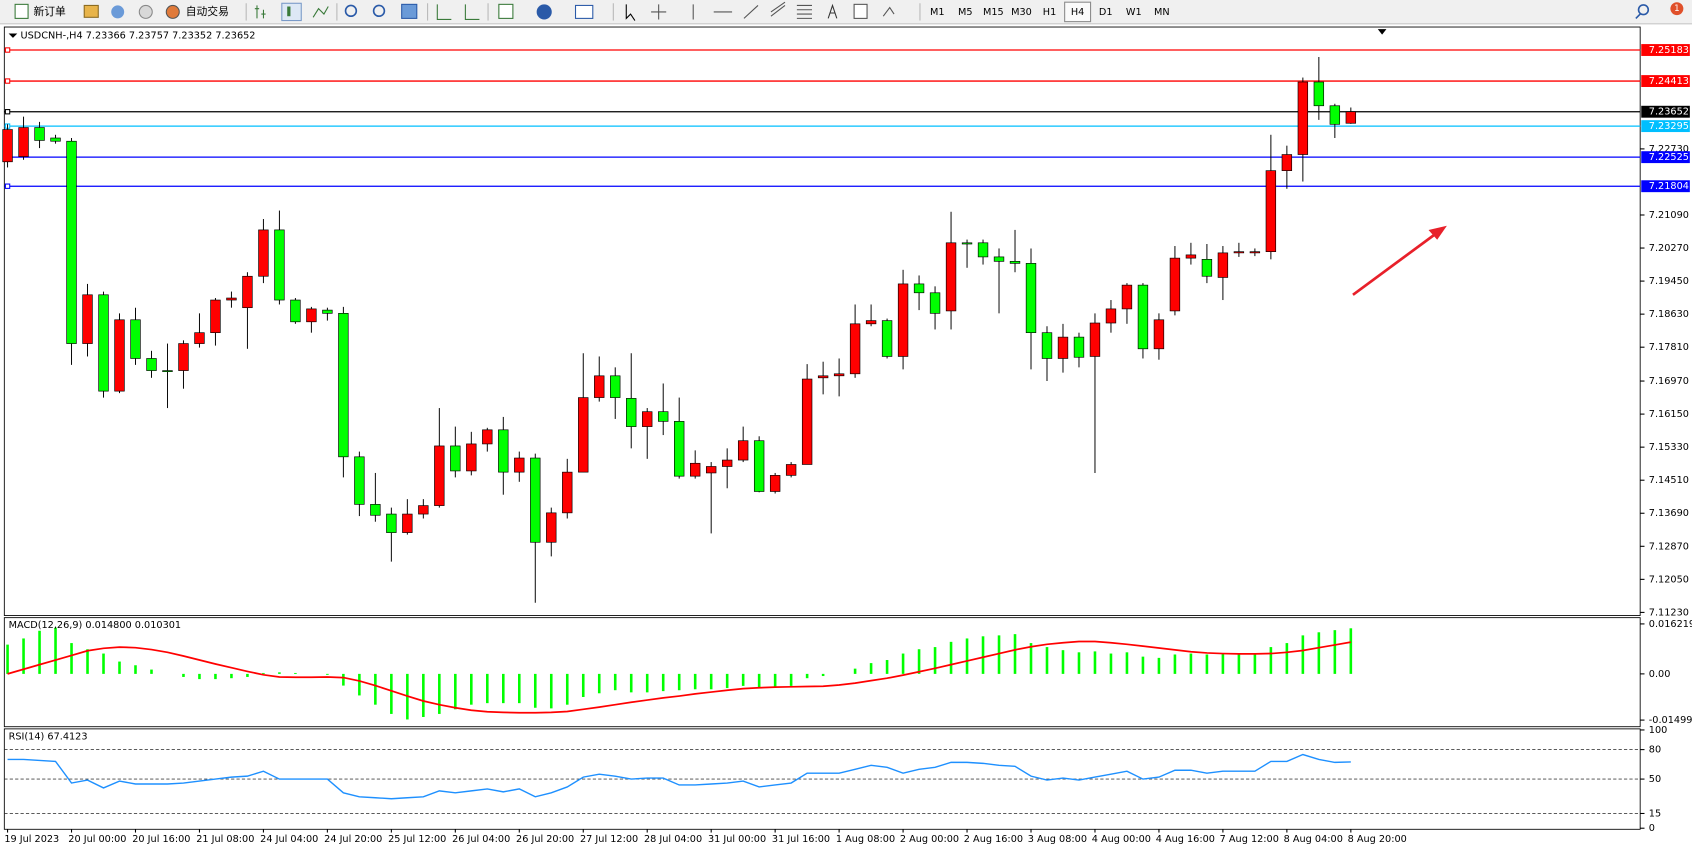 The image size is (1692, 852). What do you see at coordinates (207, 11) in the screenshot?
I see `auto-trade-button: 自动交易` at bounding box center [207, 11].